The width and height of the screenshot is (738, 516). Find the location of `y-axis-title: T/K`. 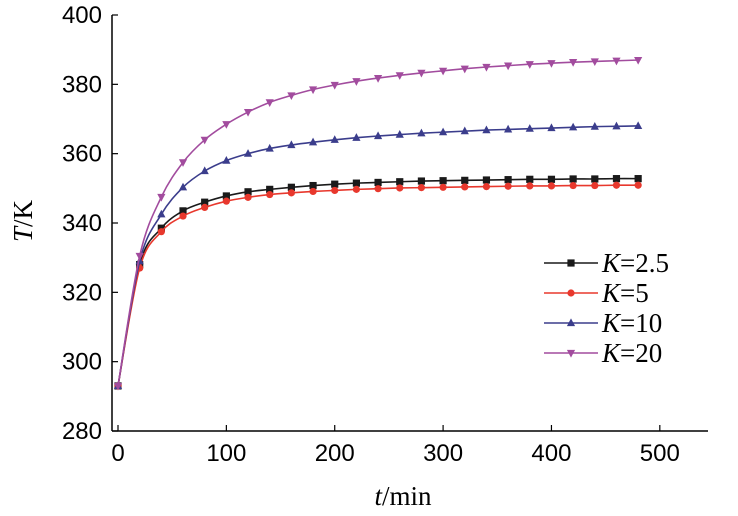

y-axis-title: T/K is located at coordinates (23, 220).